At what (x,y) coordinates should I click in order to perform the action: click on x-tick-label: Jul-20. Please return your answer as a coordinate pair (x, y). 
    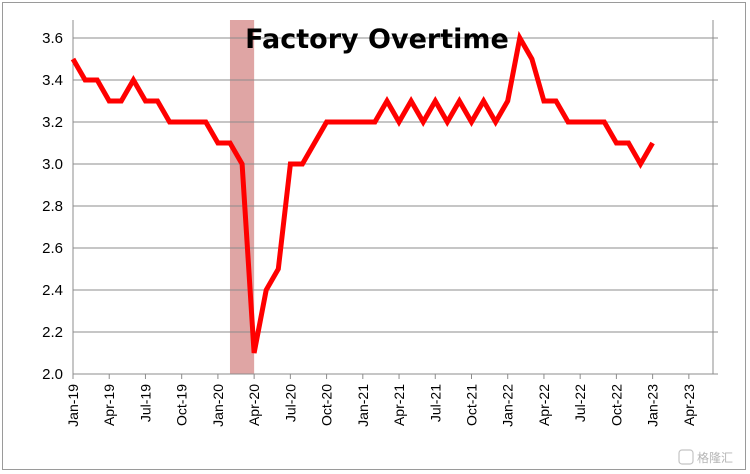
    Looking at the image, I should click on (290, 403).